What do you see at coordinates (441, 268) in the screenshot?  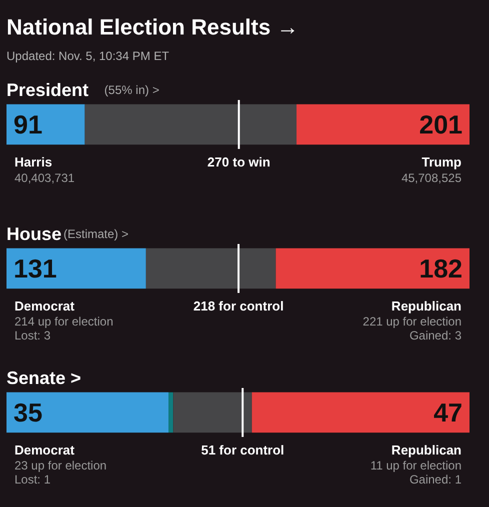 I see `data-label: 182` at bounding box center [441, 268].